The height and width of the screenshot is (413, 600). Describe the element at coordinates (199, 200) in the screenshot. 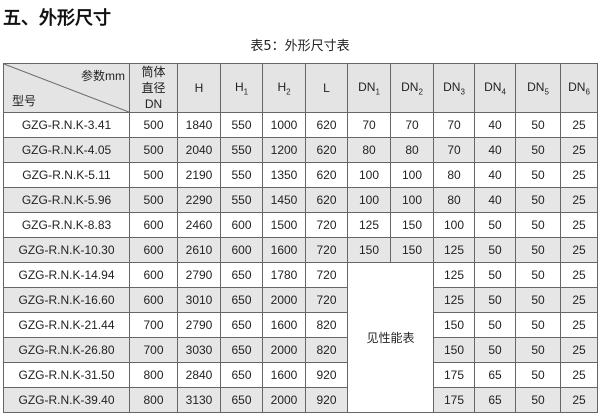

I see `value-cell: 2290` at that location.